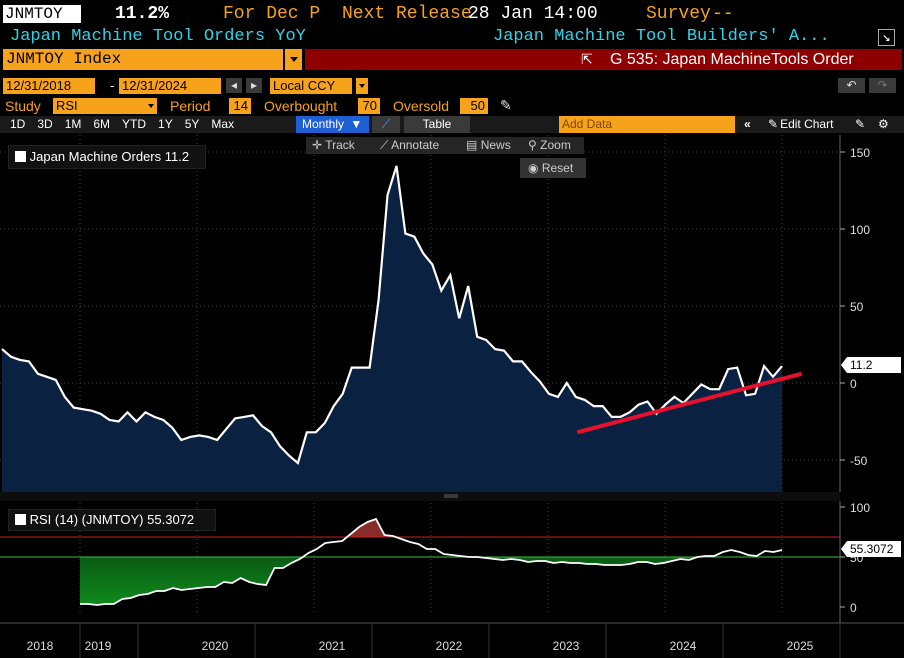 This screenshot has width=904, height=658. What do you see at coordinates (134, 124) in the screenshot?
I see `range-tab-ytd: YTD` at bounding box center [134, 124].